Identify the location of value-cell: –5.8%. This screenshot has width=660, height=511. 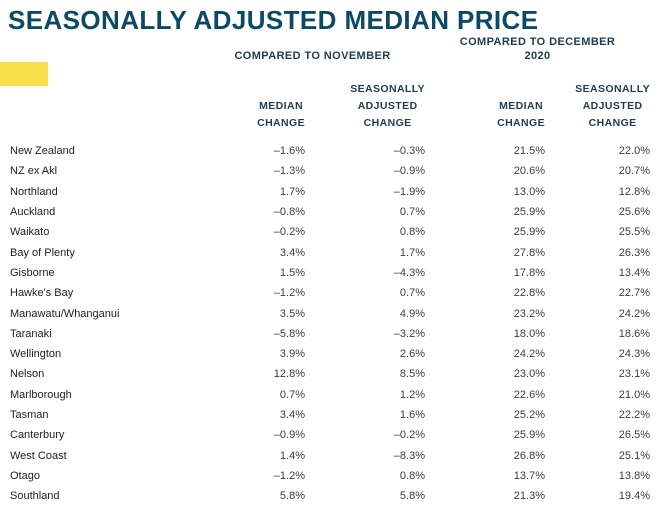
(289, 333).